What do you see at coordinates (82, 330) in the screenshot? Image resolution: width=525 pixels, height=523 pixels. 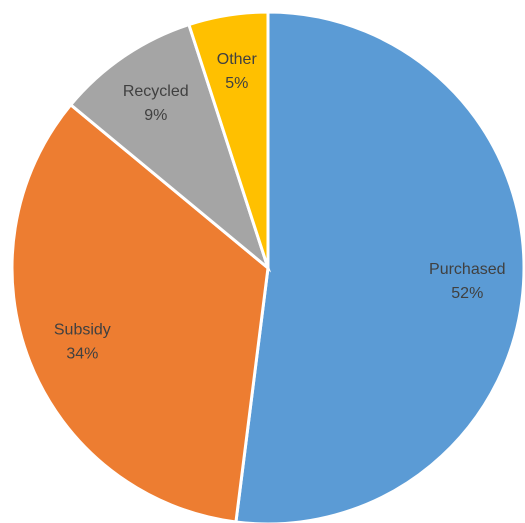 I see `slice-category-label: Subsidy` at bounding box center [82, 330].